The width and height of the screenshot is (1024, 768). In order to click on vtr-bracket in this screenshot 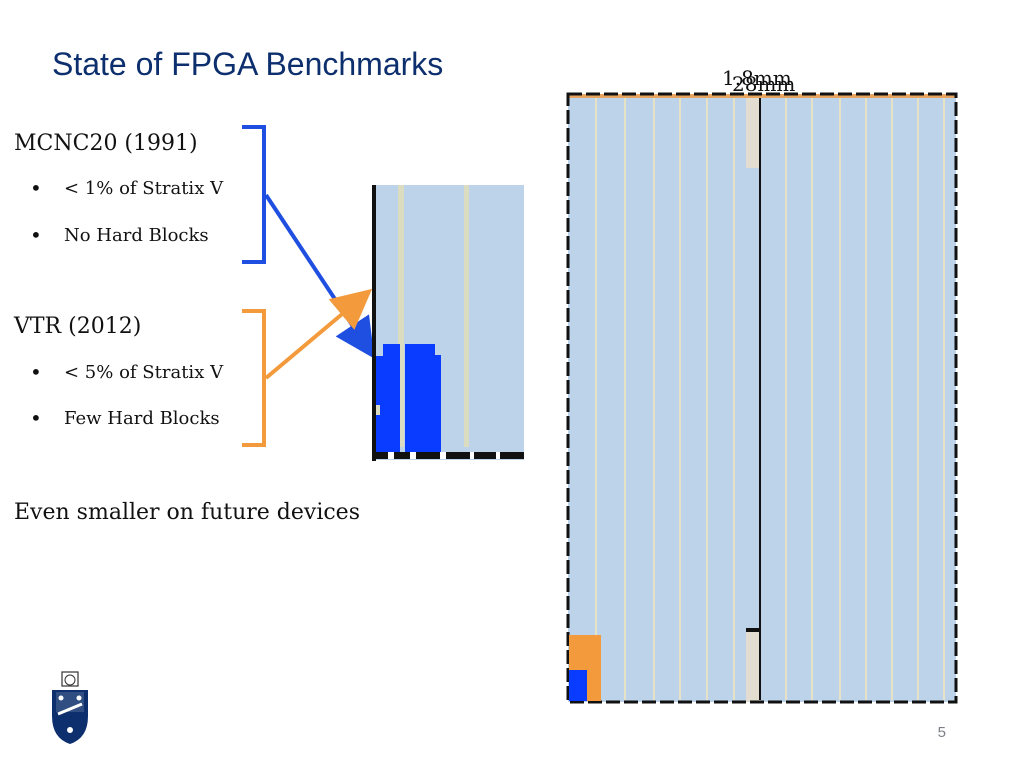, I will do `click(254, 378)`.